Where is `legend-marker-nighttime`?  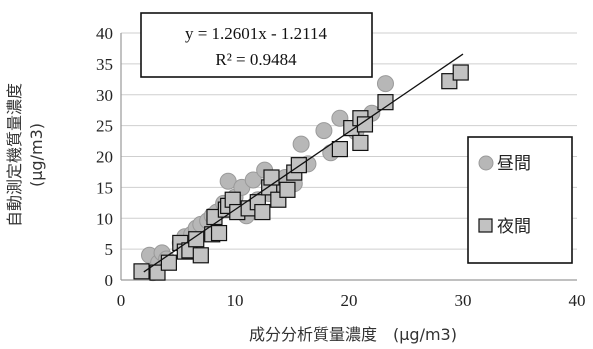
legend-marker-nighttime is located at coordinates (485, 225).